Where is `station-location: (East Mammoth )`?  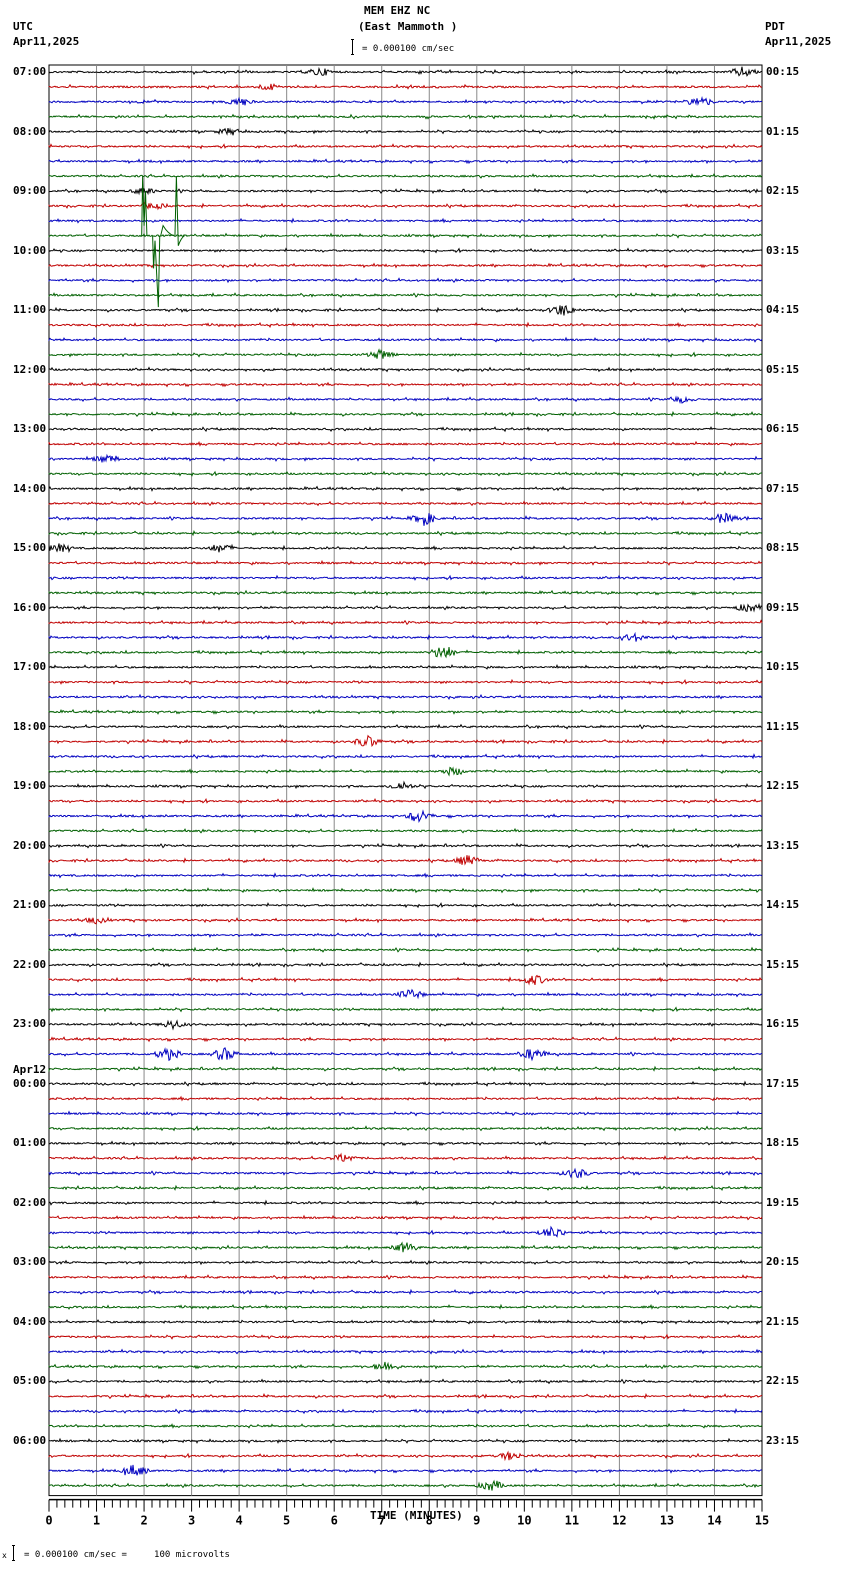 station-location: (East Mammoth ) is located at coordinates (408, 26).